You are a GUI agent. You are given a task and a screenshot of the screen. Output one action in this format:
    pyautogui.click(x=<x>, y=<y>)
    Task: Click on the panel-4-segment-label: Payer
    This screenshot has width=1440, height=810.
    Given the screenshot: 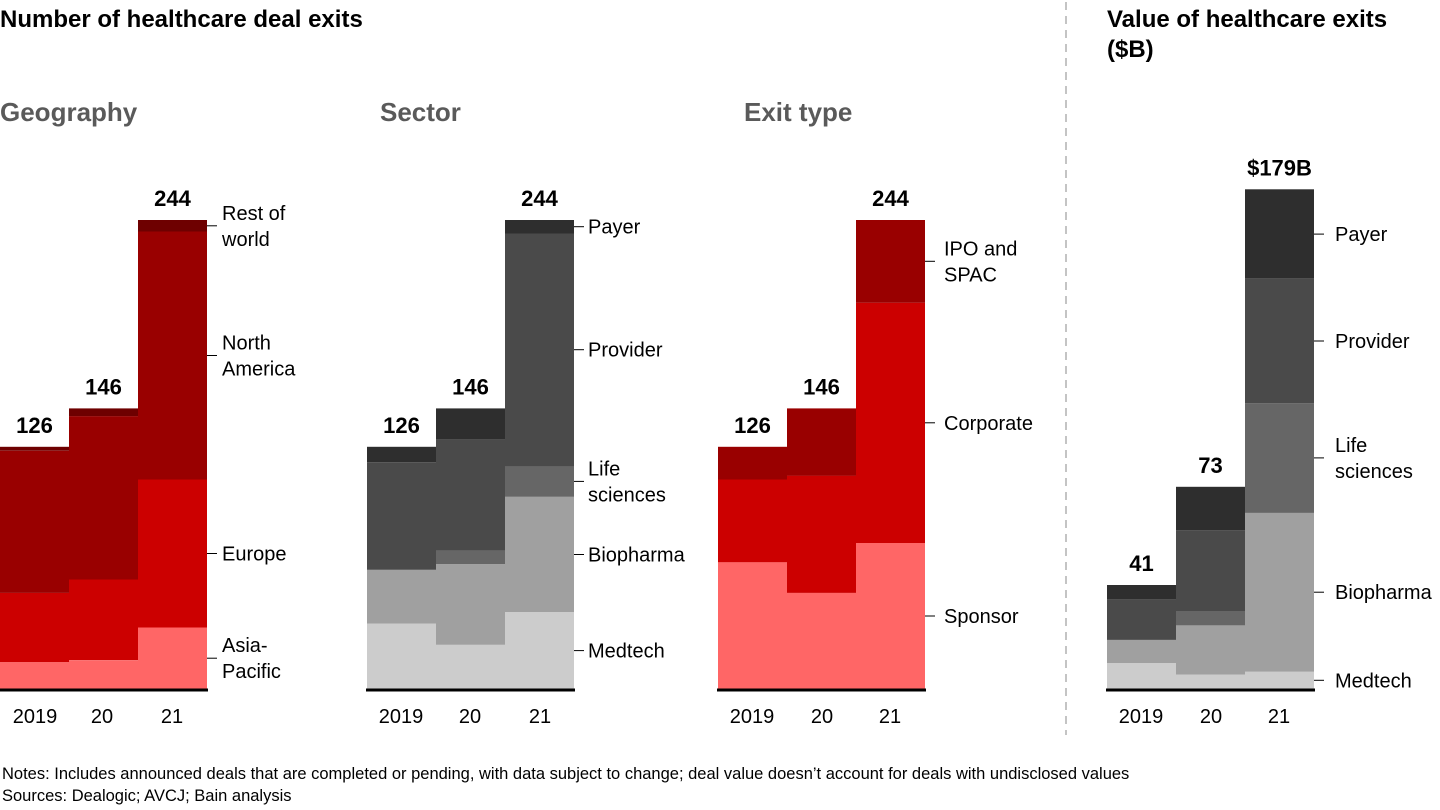 What is the action you would take?
    pyautogui.click(x=1361, y=235)
    